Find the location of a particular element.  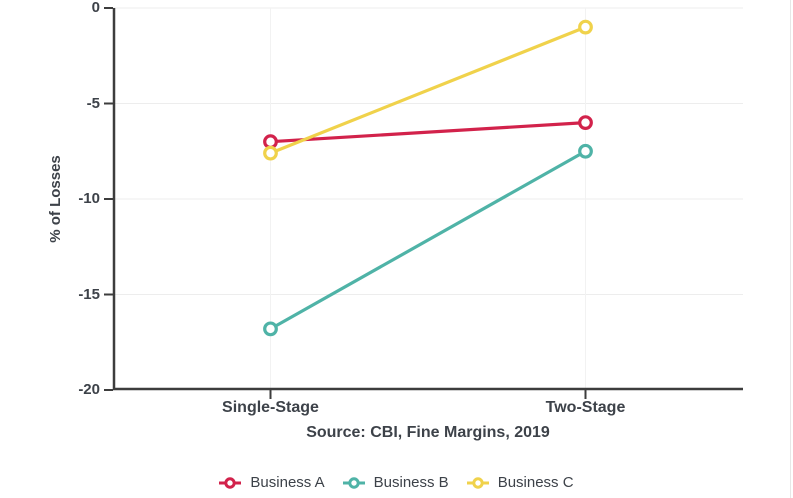

y-tick-label: 0 is located at coordinates (95, 8).